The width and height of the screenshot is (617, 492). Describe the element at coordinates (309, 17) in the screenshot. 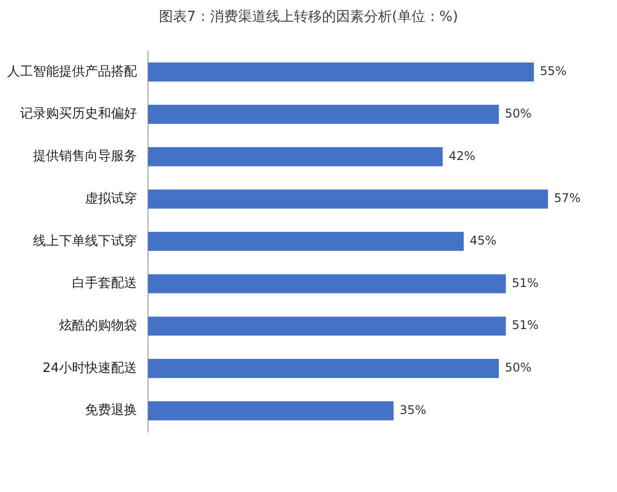

I see `chart-title: 图表7：消费渠道线上转移的因素分析(单位：%)` at that location.